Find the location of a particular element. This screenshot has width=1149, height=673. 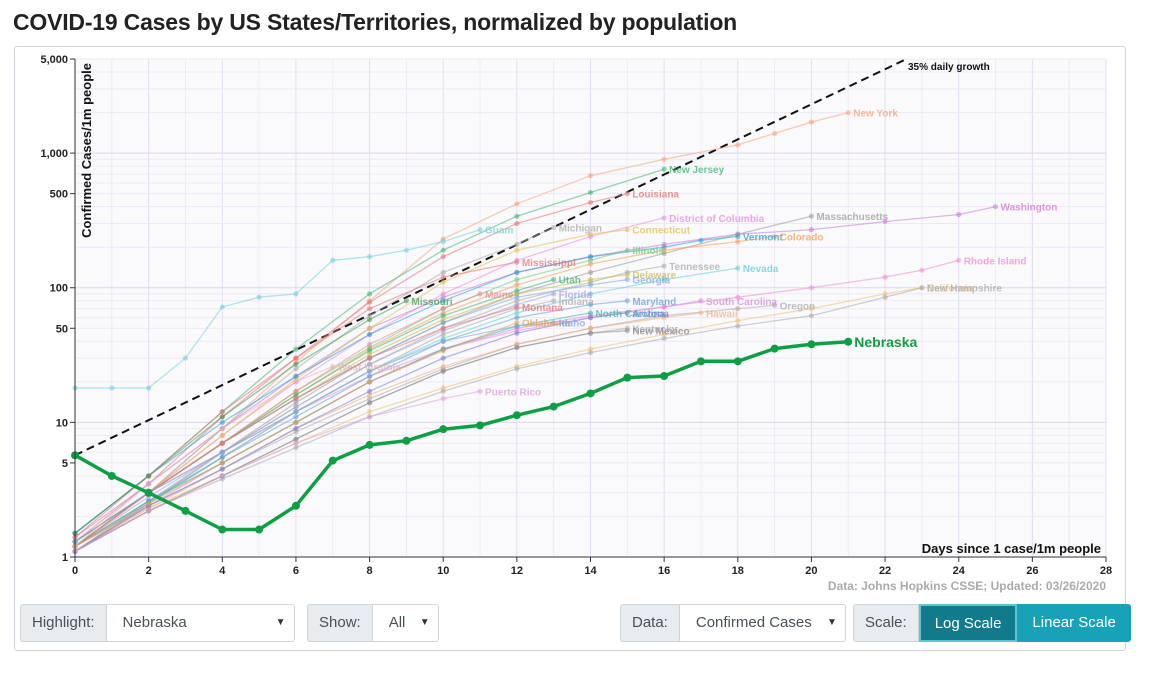

log-scale-button: Log Scale is located at coordinates (968, 623).